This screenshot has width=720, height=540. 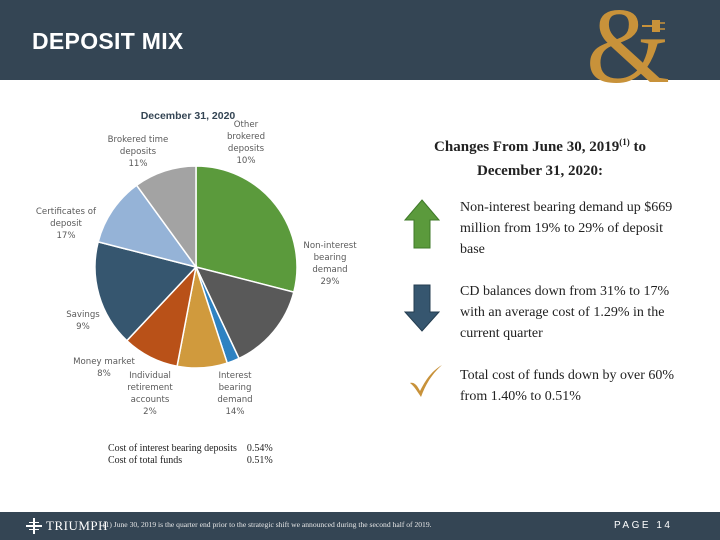 What do you see at coordinates (66, 224) in the screenshot?
I see `pie-label-certificates-of-deposit: Certificates of deposit 17%` at bounding box center [66, 224].